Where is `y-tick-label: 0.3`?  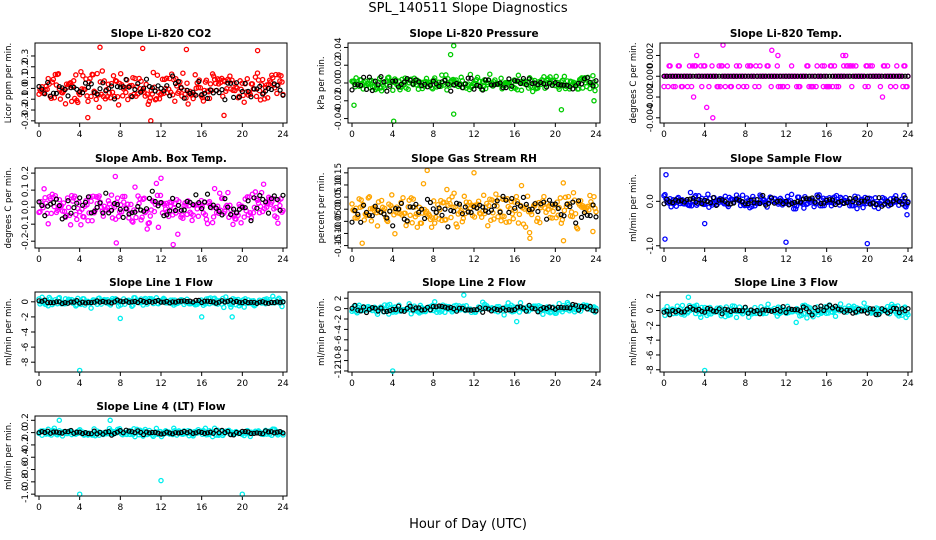 y-tick-label: 0.3 is located at coordinates (26, 56).